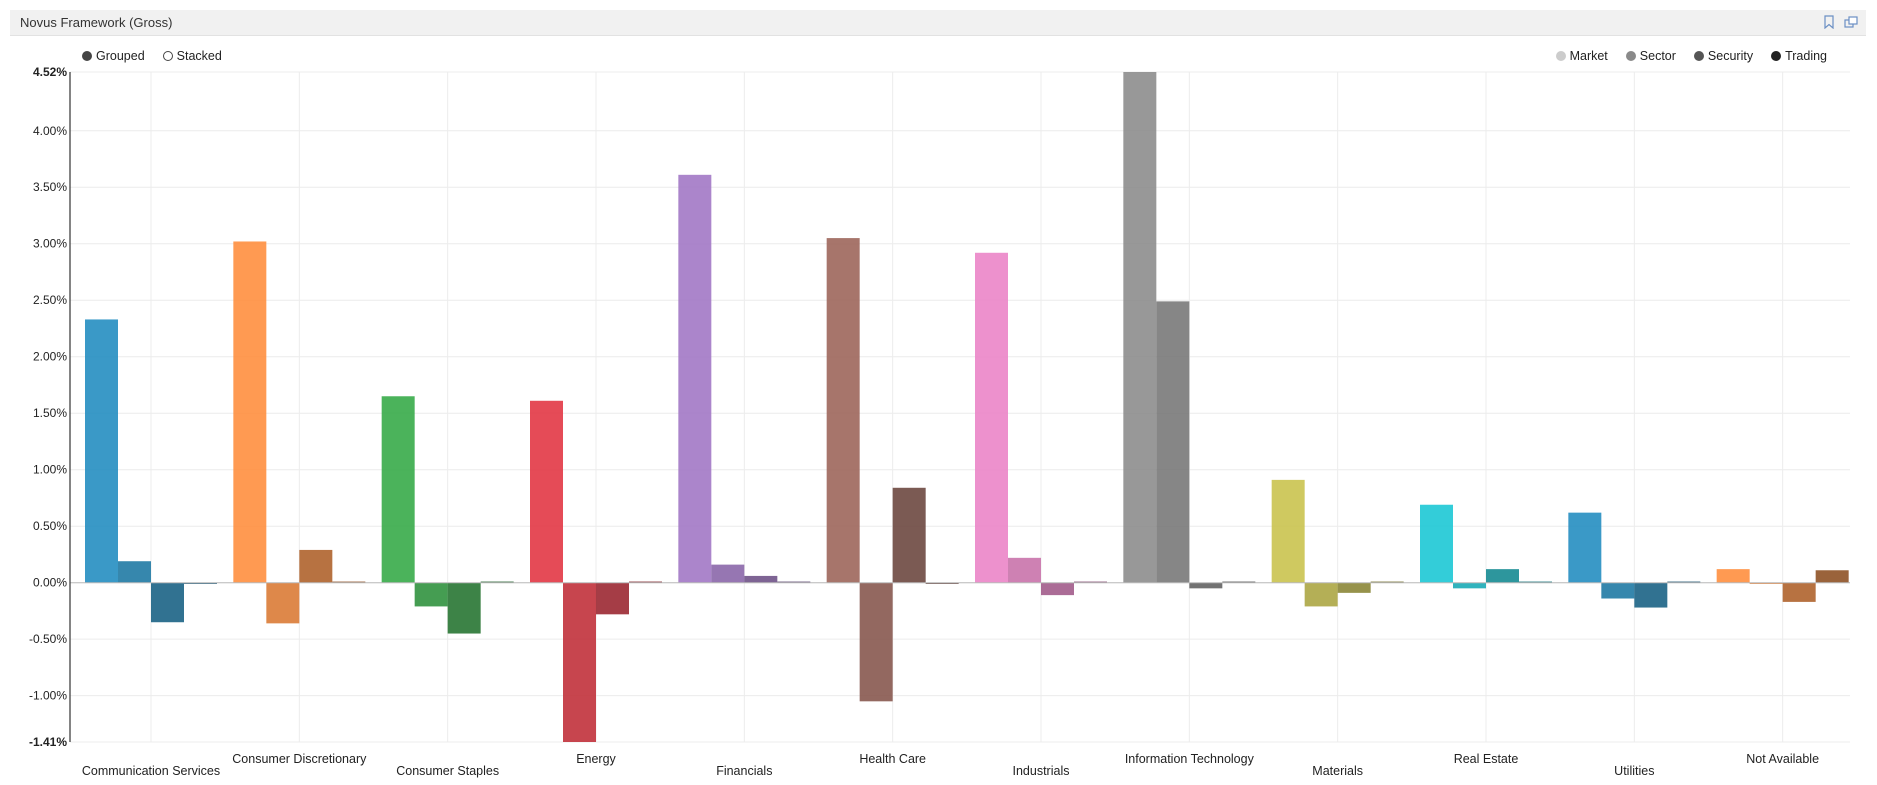  Describe the element at coordinates (50, 244) in the screenshot. I see `y-tick-label: 3.00%` at that location.